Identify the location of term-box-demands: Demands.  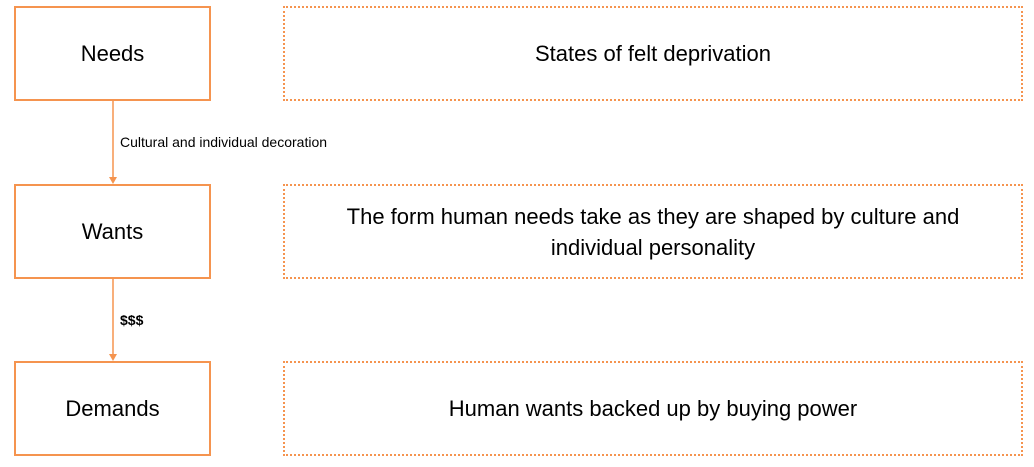
(112, 408).